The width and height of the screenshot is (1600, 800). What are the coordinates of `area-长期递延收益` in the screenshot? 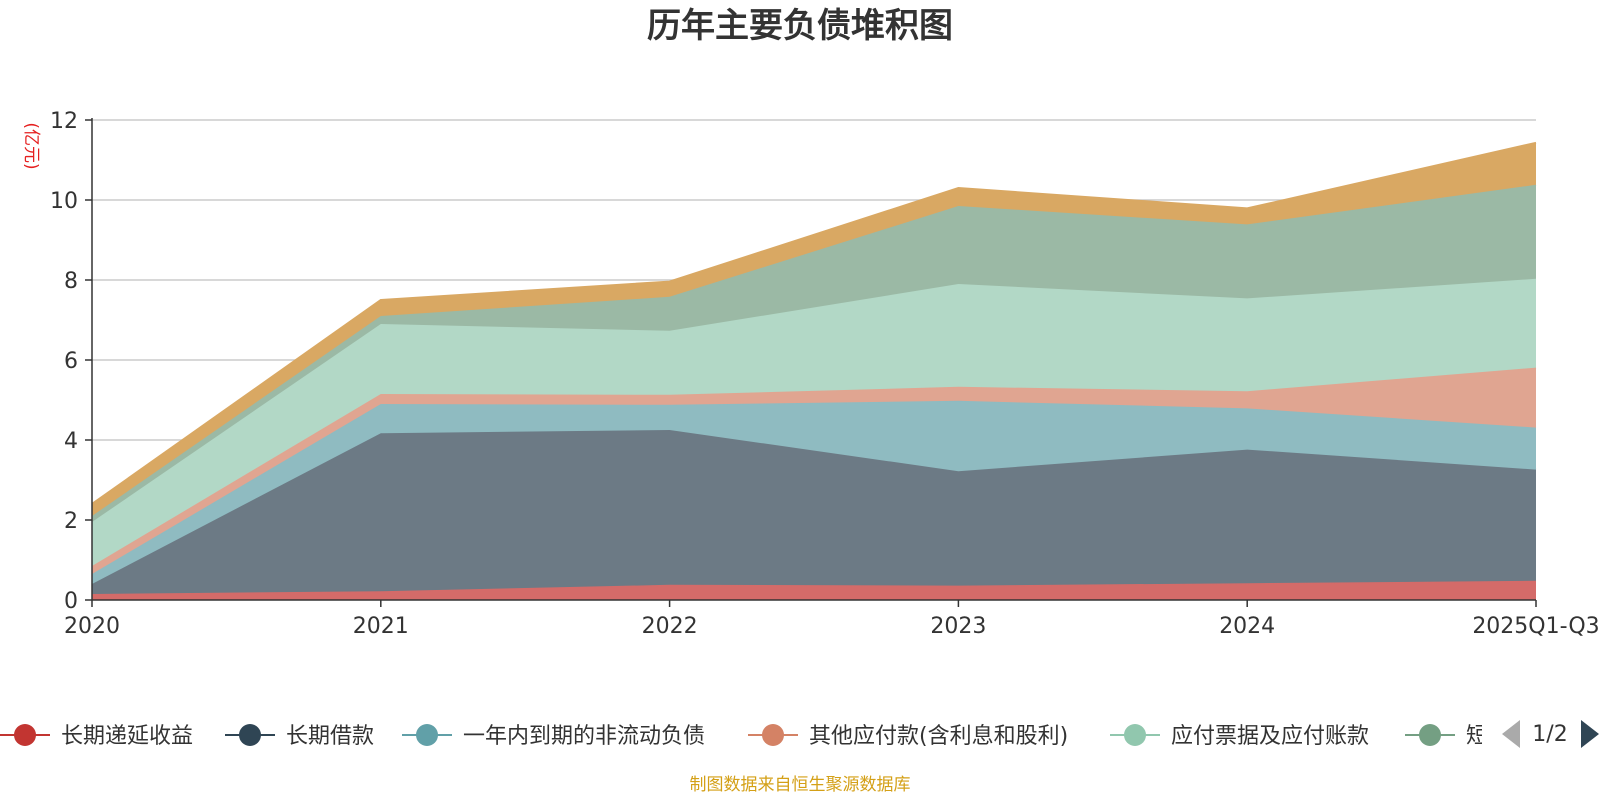 It's located at (814, 590).